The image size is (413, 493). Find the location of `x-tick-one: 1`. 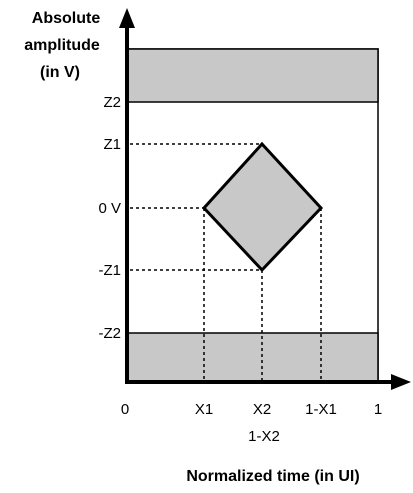

x-tick-one: 1 is located at coordinates (378, 409).